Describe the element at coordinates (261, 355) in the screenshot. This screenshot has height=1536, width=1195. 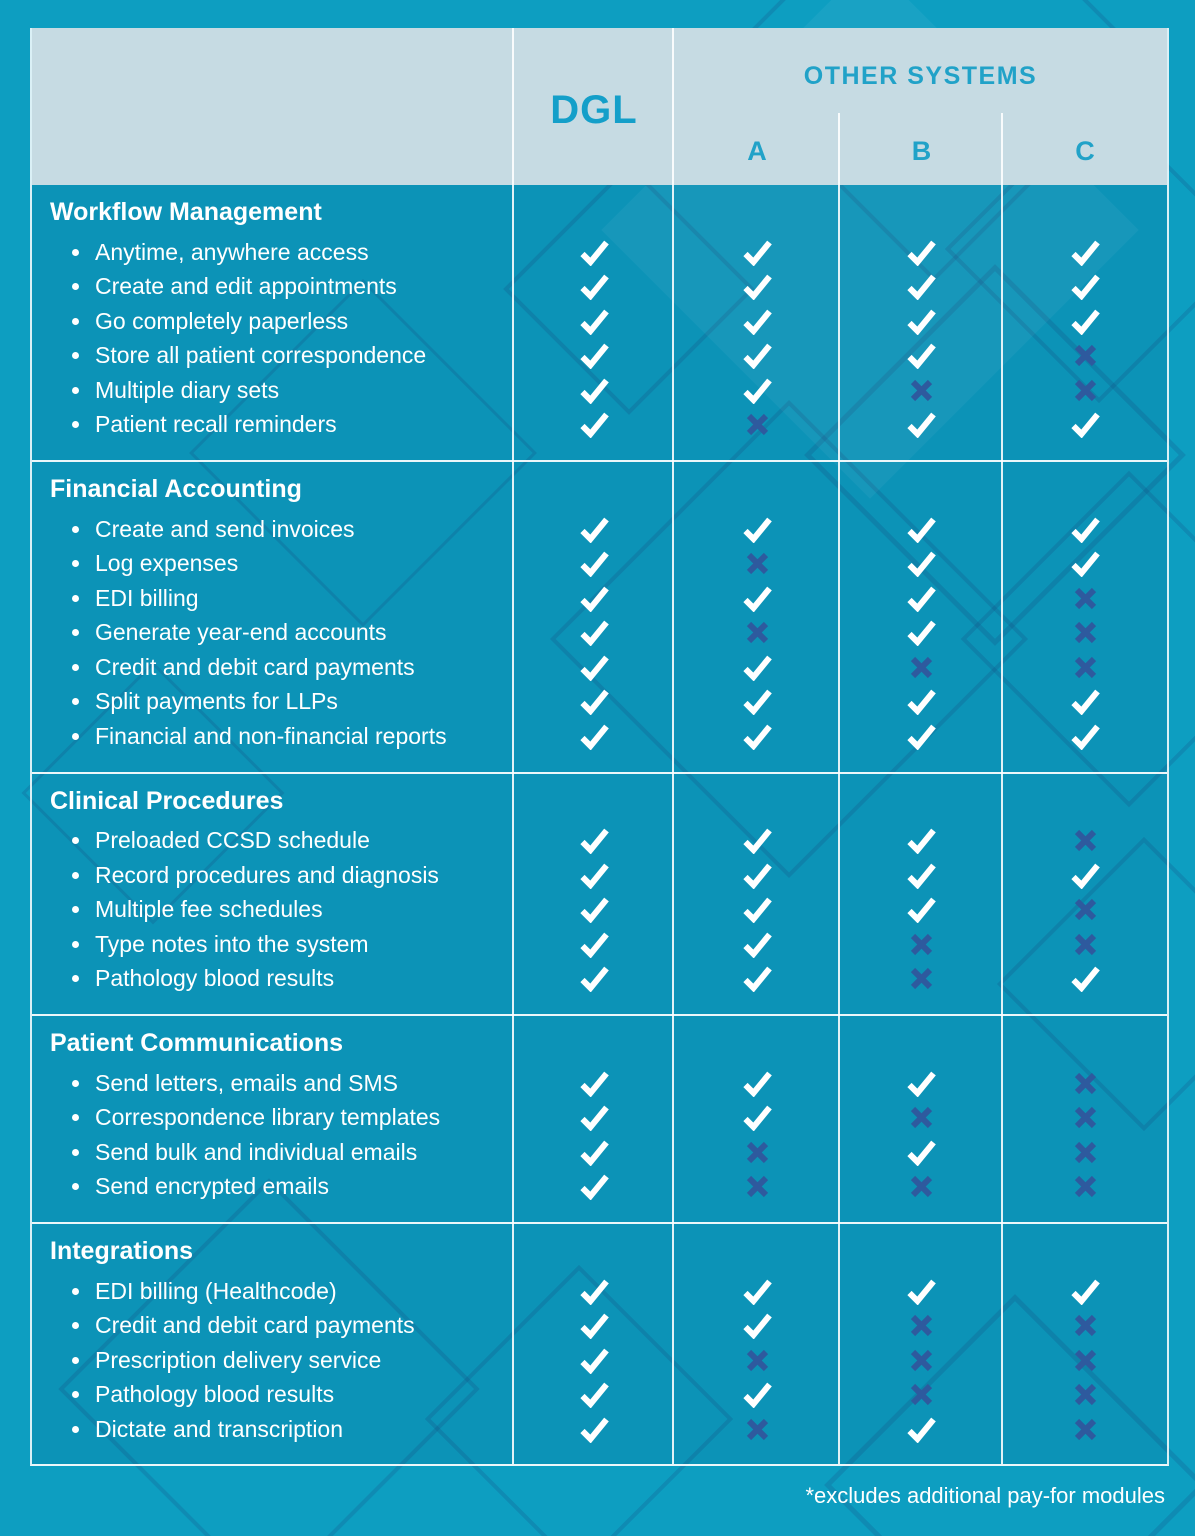
I see `feature-label: Store all patient correspondence` at that location.